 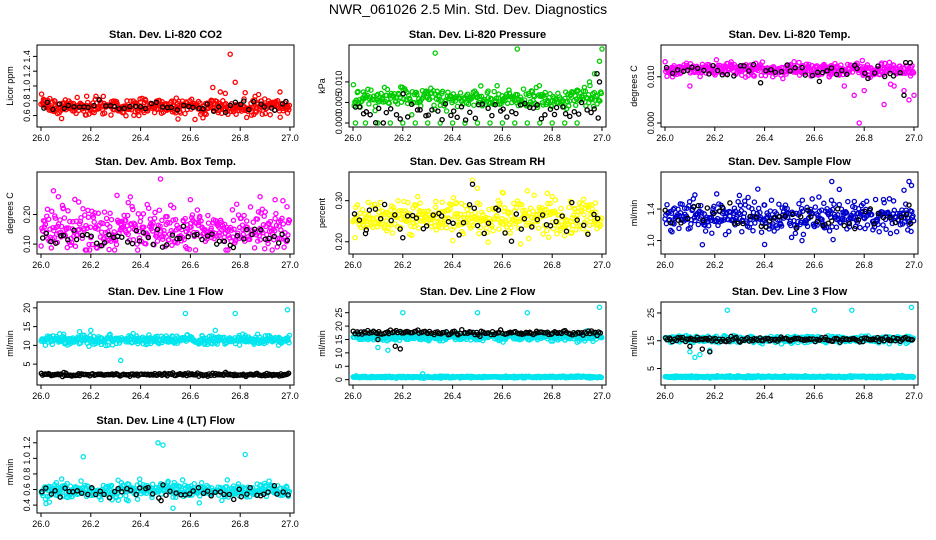 I want to click on y-tick-label: 0, so click(x=339, y=379).